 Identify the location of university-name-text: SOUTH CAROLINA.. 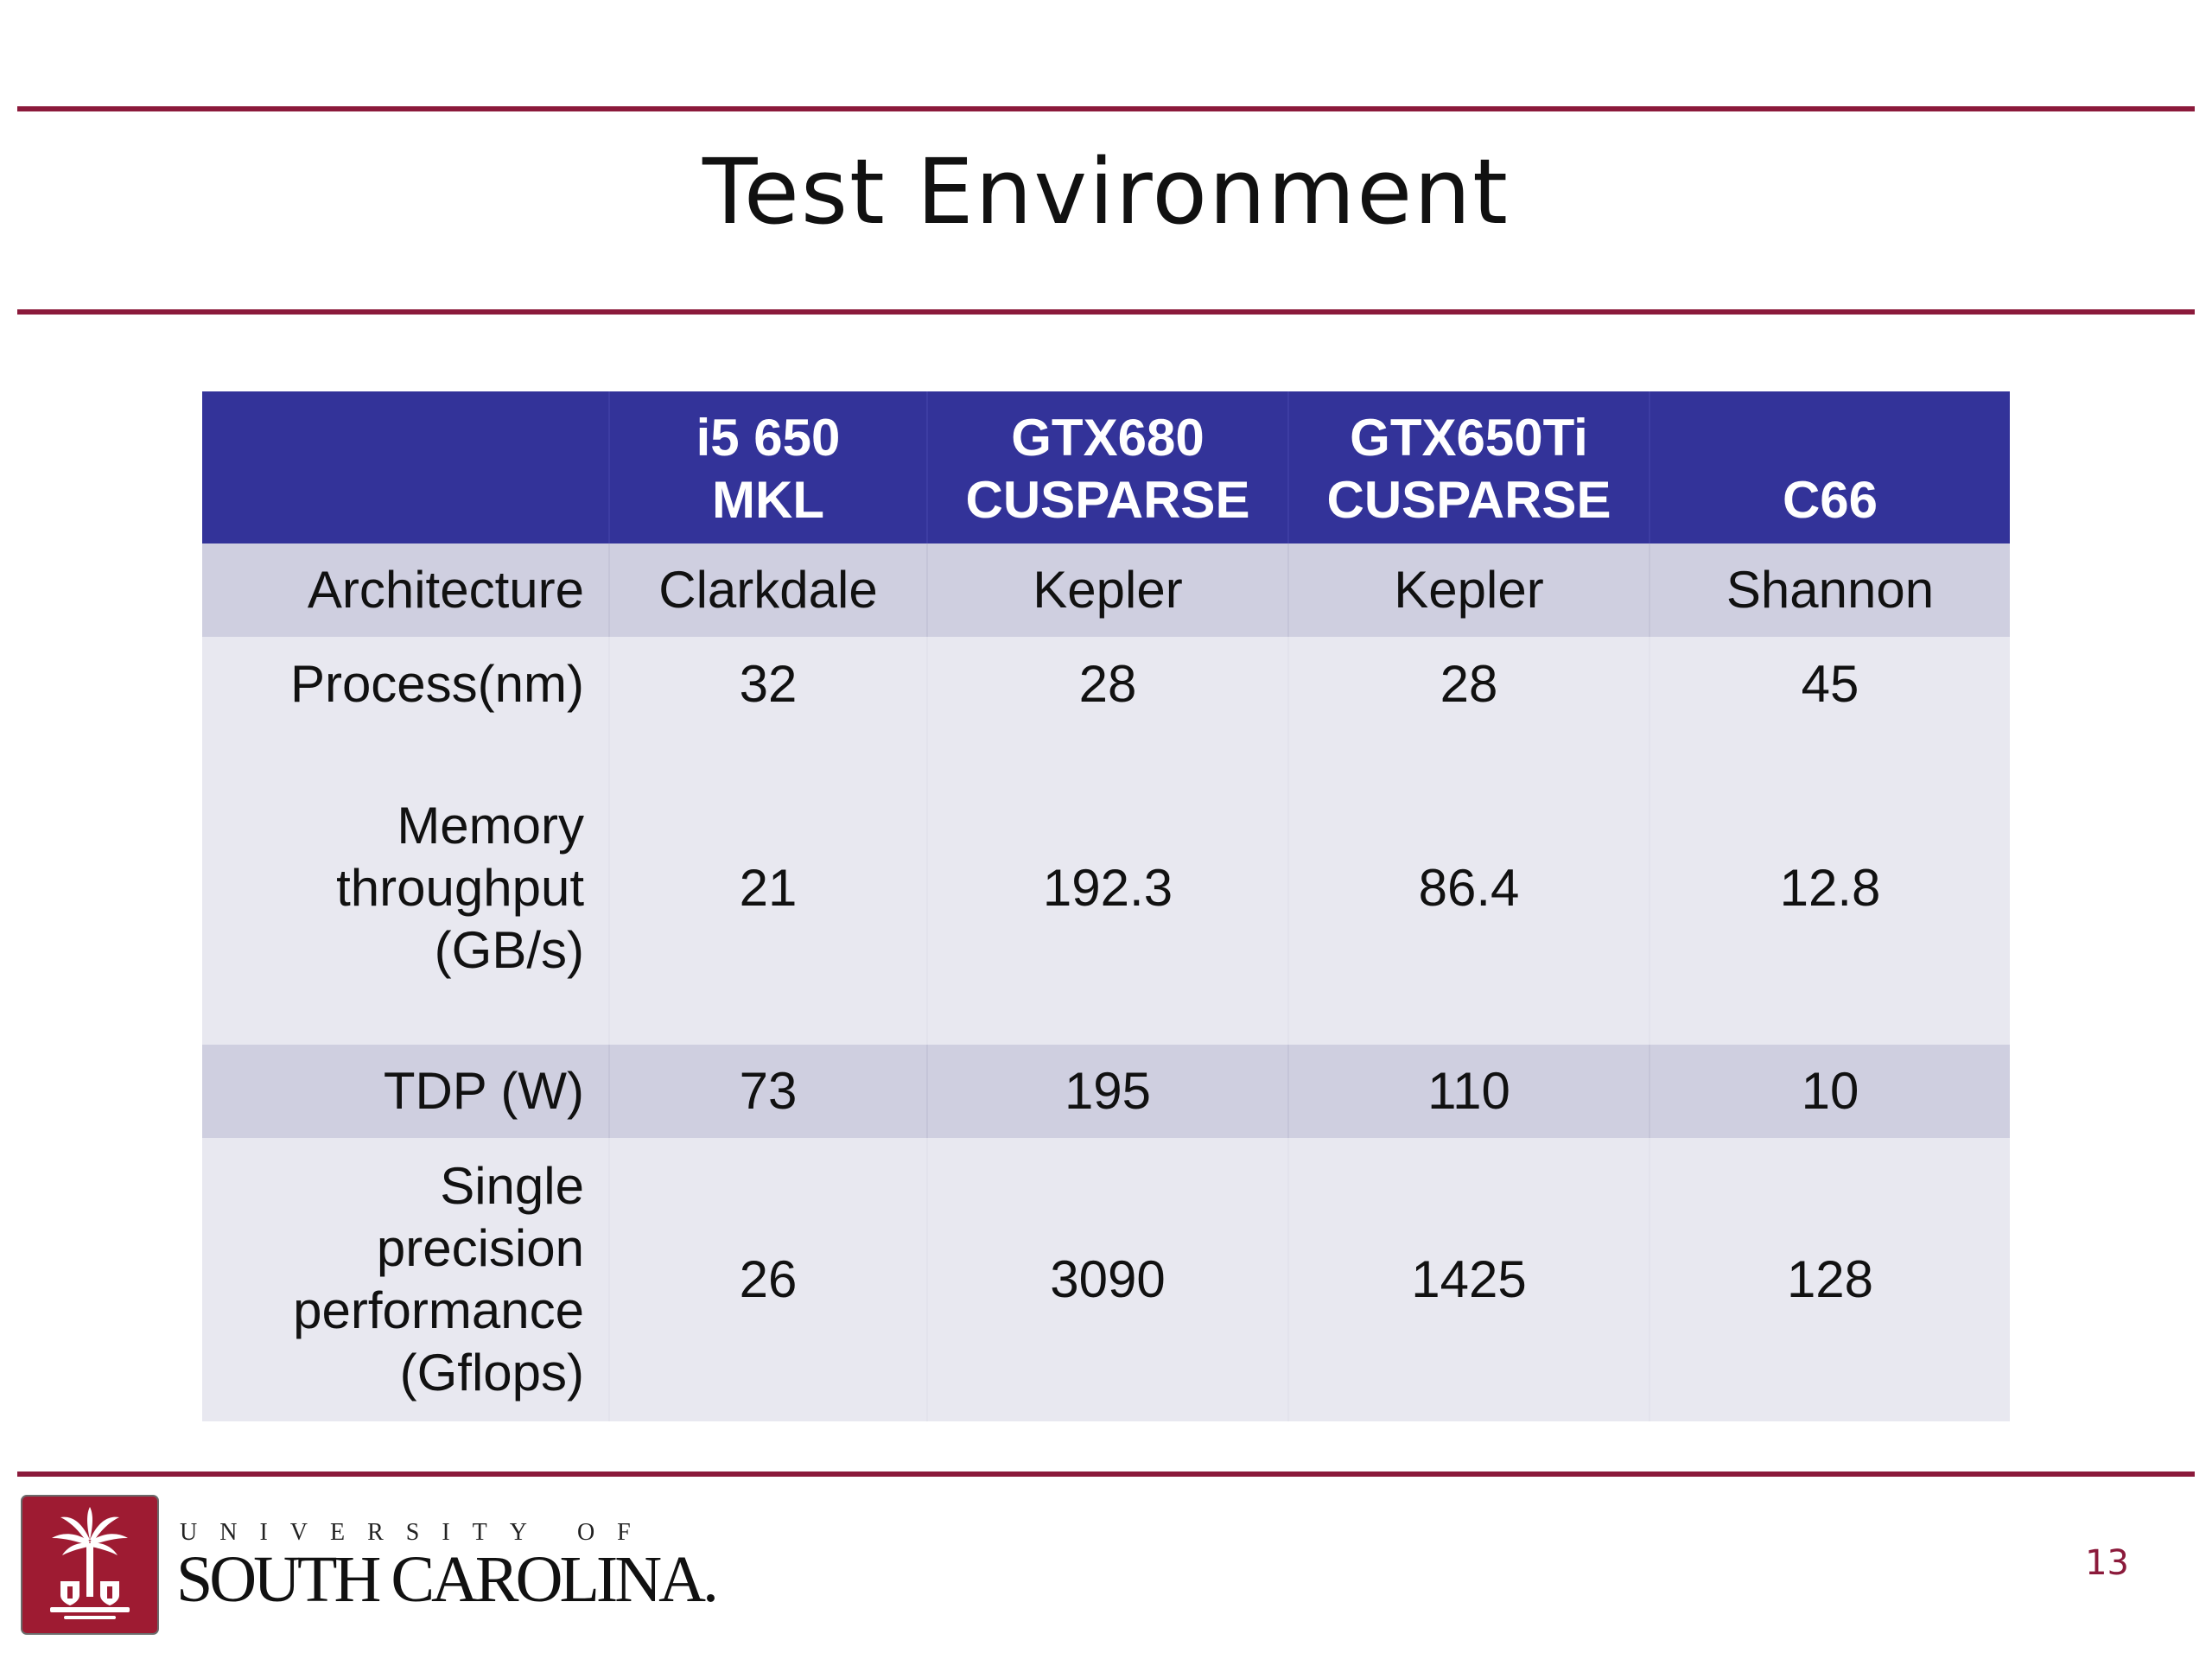
(448, 1579).